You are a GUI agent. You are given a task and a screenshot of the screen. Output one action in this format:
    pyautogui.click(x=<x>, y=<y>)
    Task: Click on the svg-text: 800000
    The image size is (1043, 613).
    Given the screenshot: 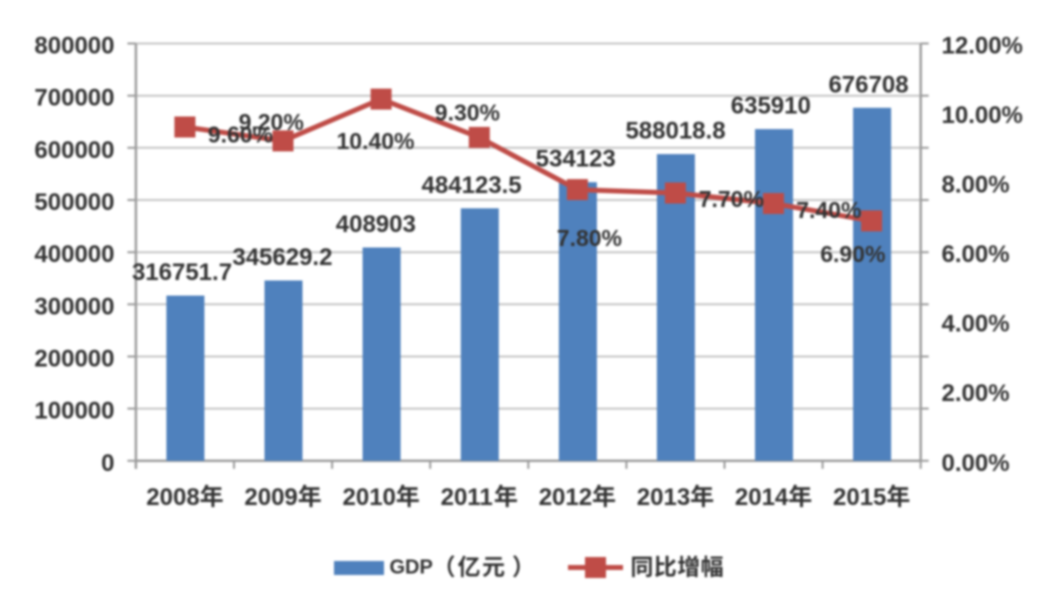 What is the action you would take?
    pyautogui.click(x=74, y=46)
    